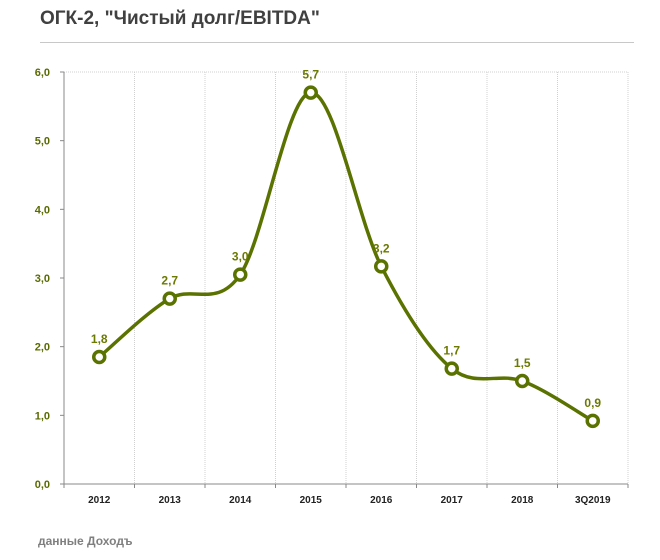 Image resolution: width=660 pixels, height=560 pixels. Describe the element at coordinates (42, 73) in the screenshot. I see `y-tick-label: 6,0` at that location.